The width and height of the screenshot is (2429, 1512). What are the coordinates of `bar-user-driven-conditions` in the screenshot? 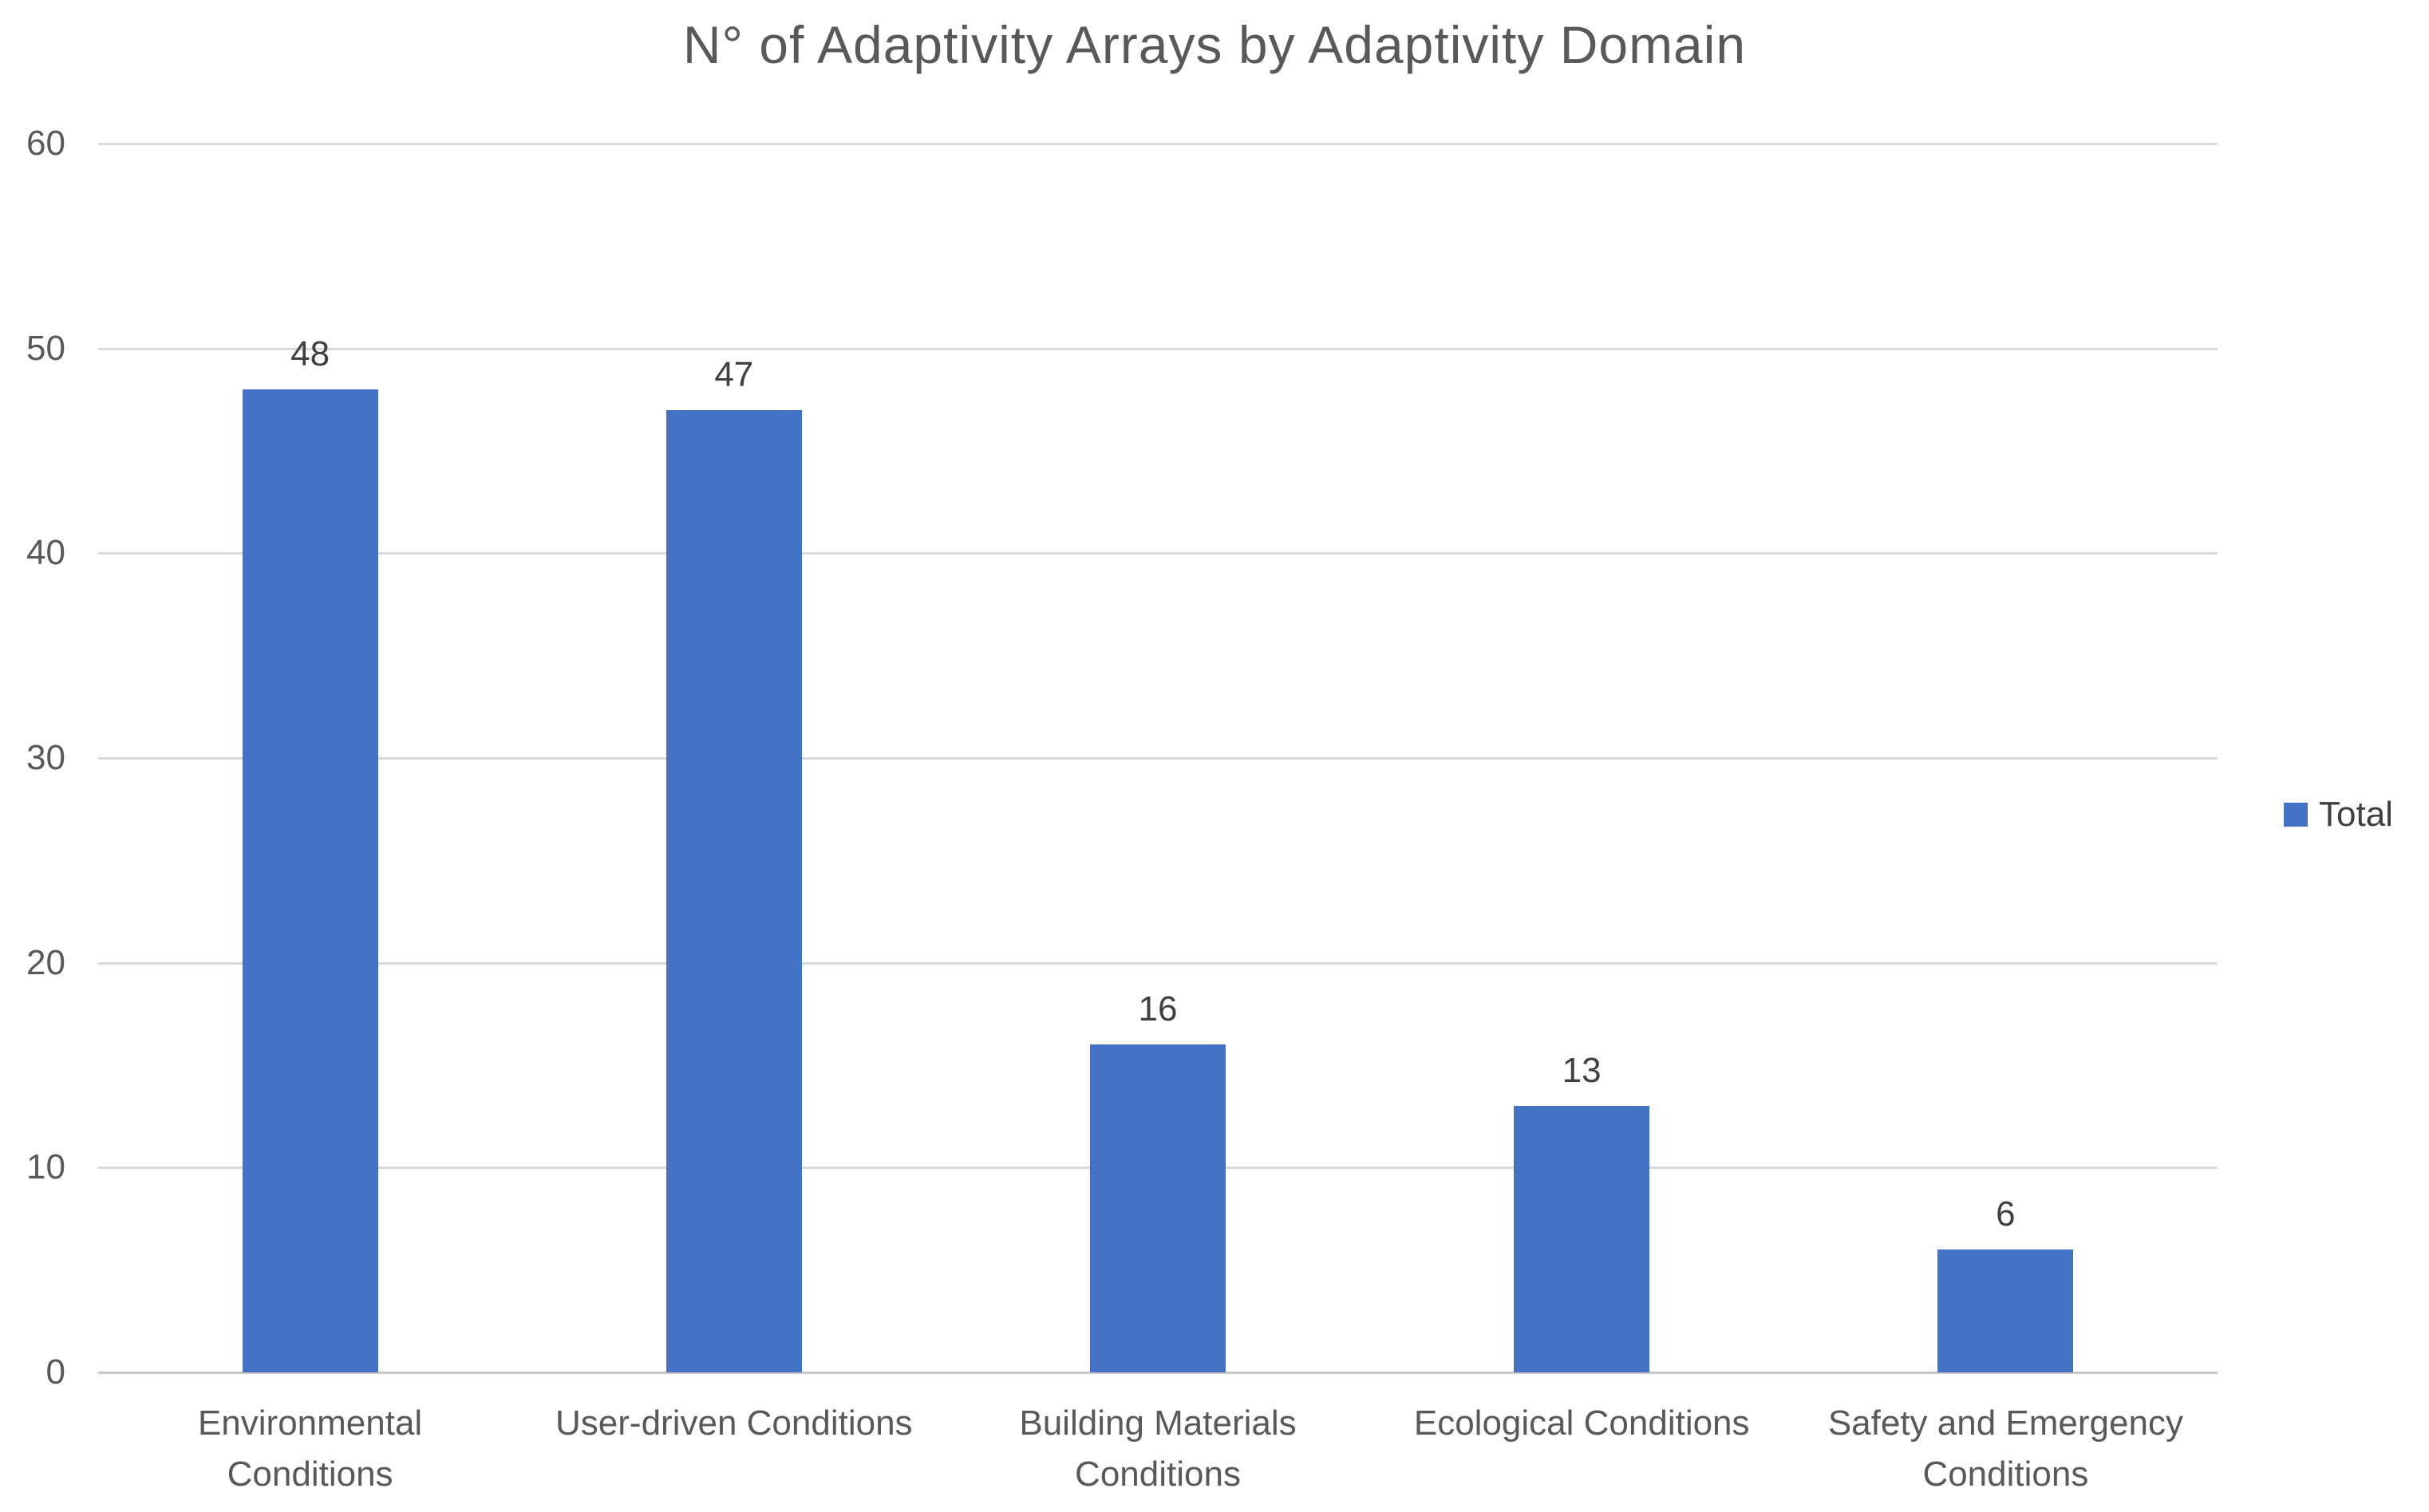 It's located at (734, 891).